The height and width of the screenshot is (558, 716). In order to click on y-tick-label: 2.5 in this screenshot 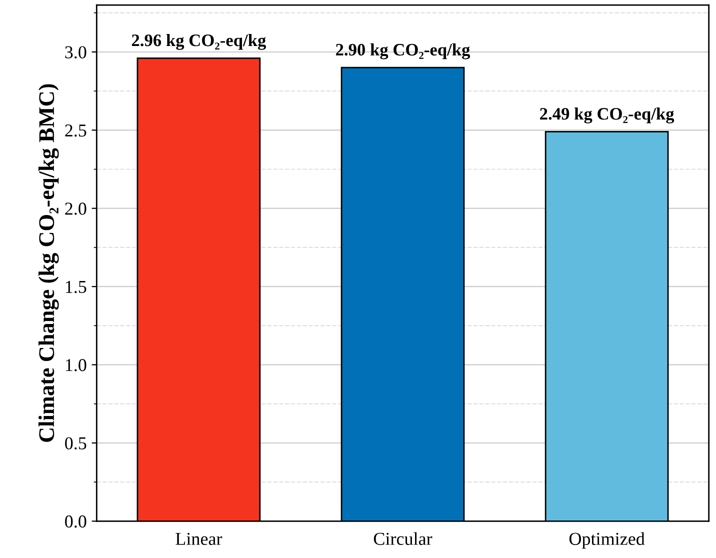, I will do `click(75, 130)`.